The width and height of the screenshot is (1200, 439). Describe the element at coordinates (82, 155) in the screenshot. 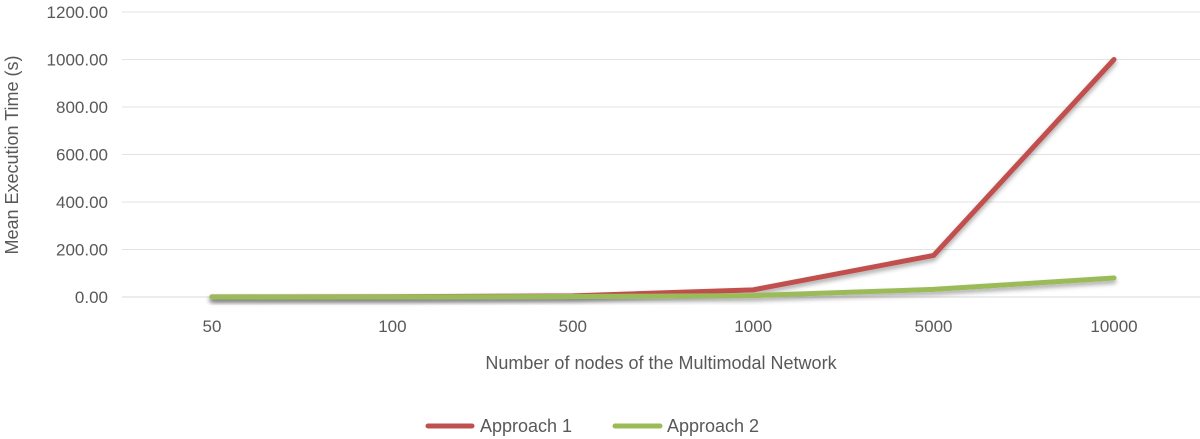

I see `y-tick-label: 600.00` at that location.